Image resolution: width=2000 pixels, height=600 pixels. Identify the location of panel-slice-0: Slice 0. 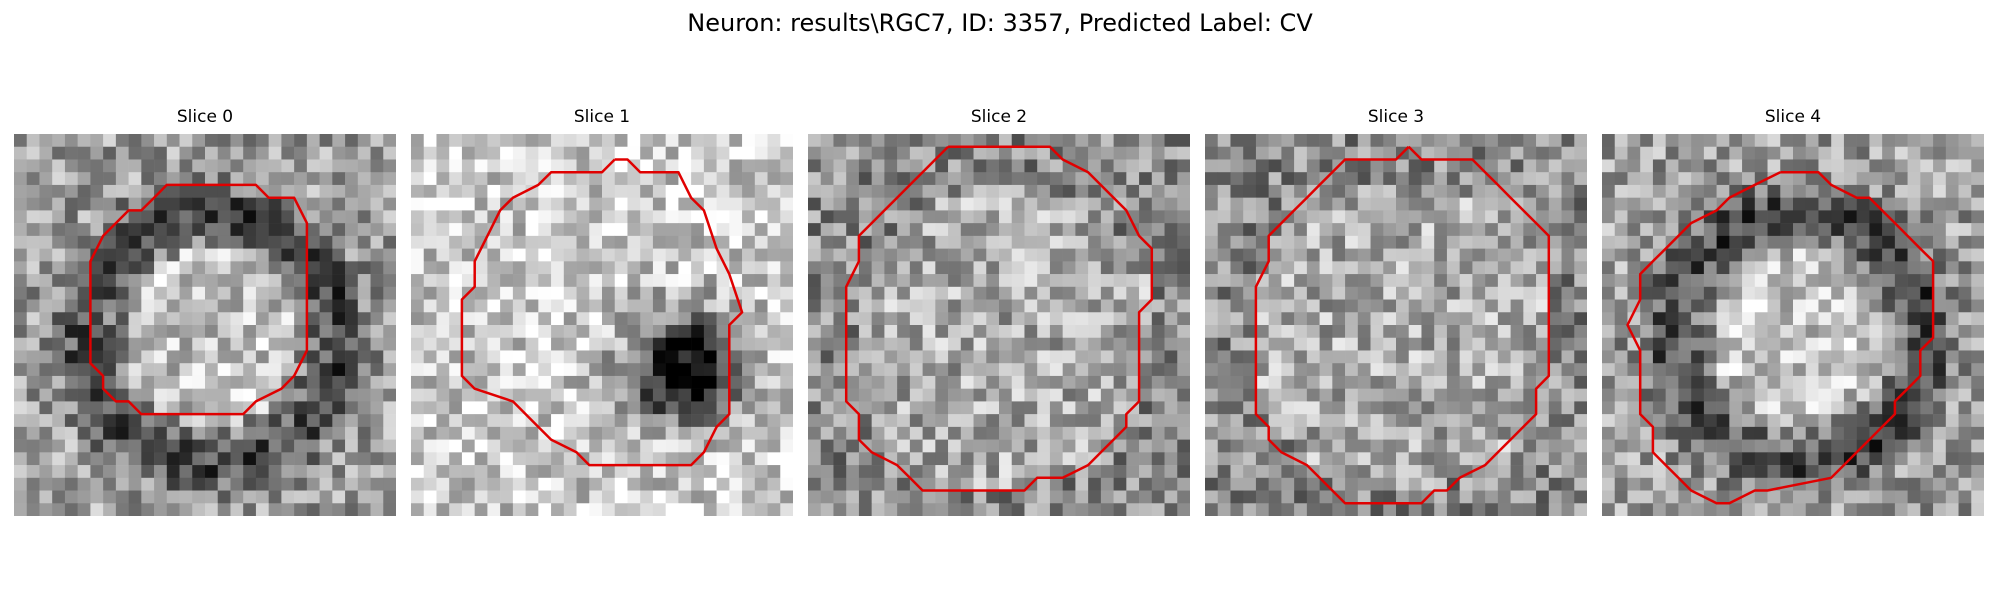
(205, 313).